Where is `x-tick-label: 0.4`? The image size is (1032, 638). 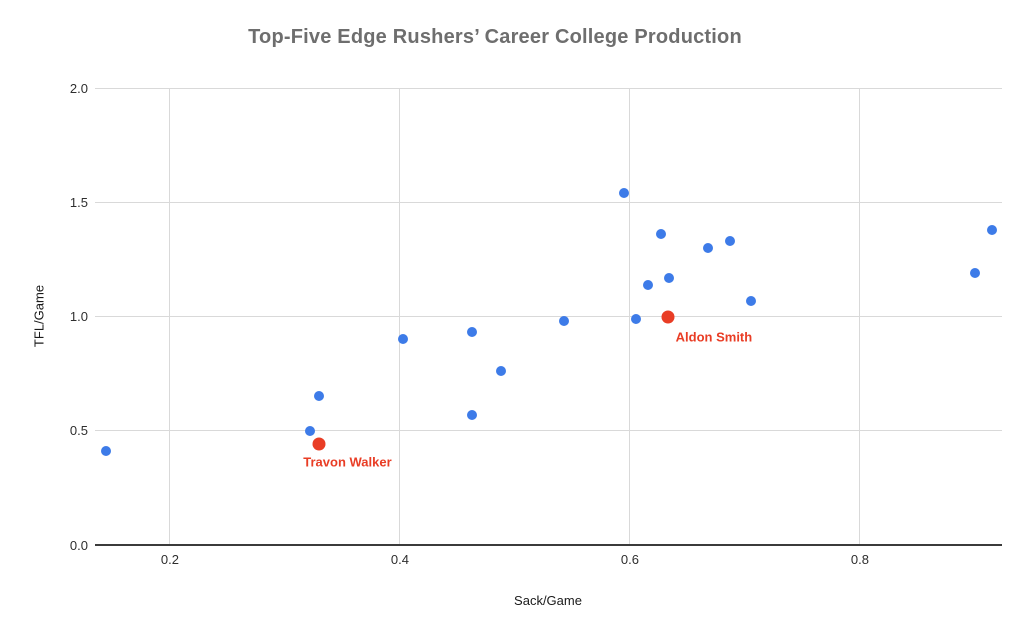
x-tick-label: 0.4 is located at coordinates (399, 559).